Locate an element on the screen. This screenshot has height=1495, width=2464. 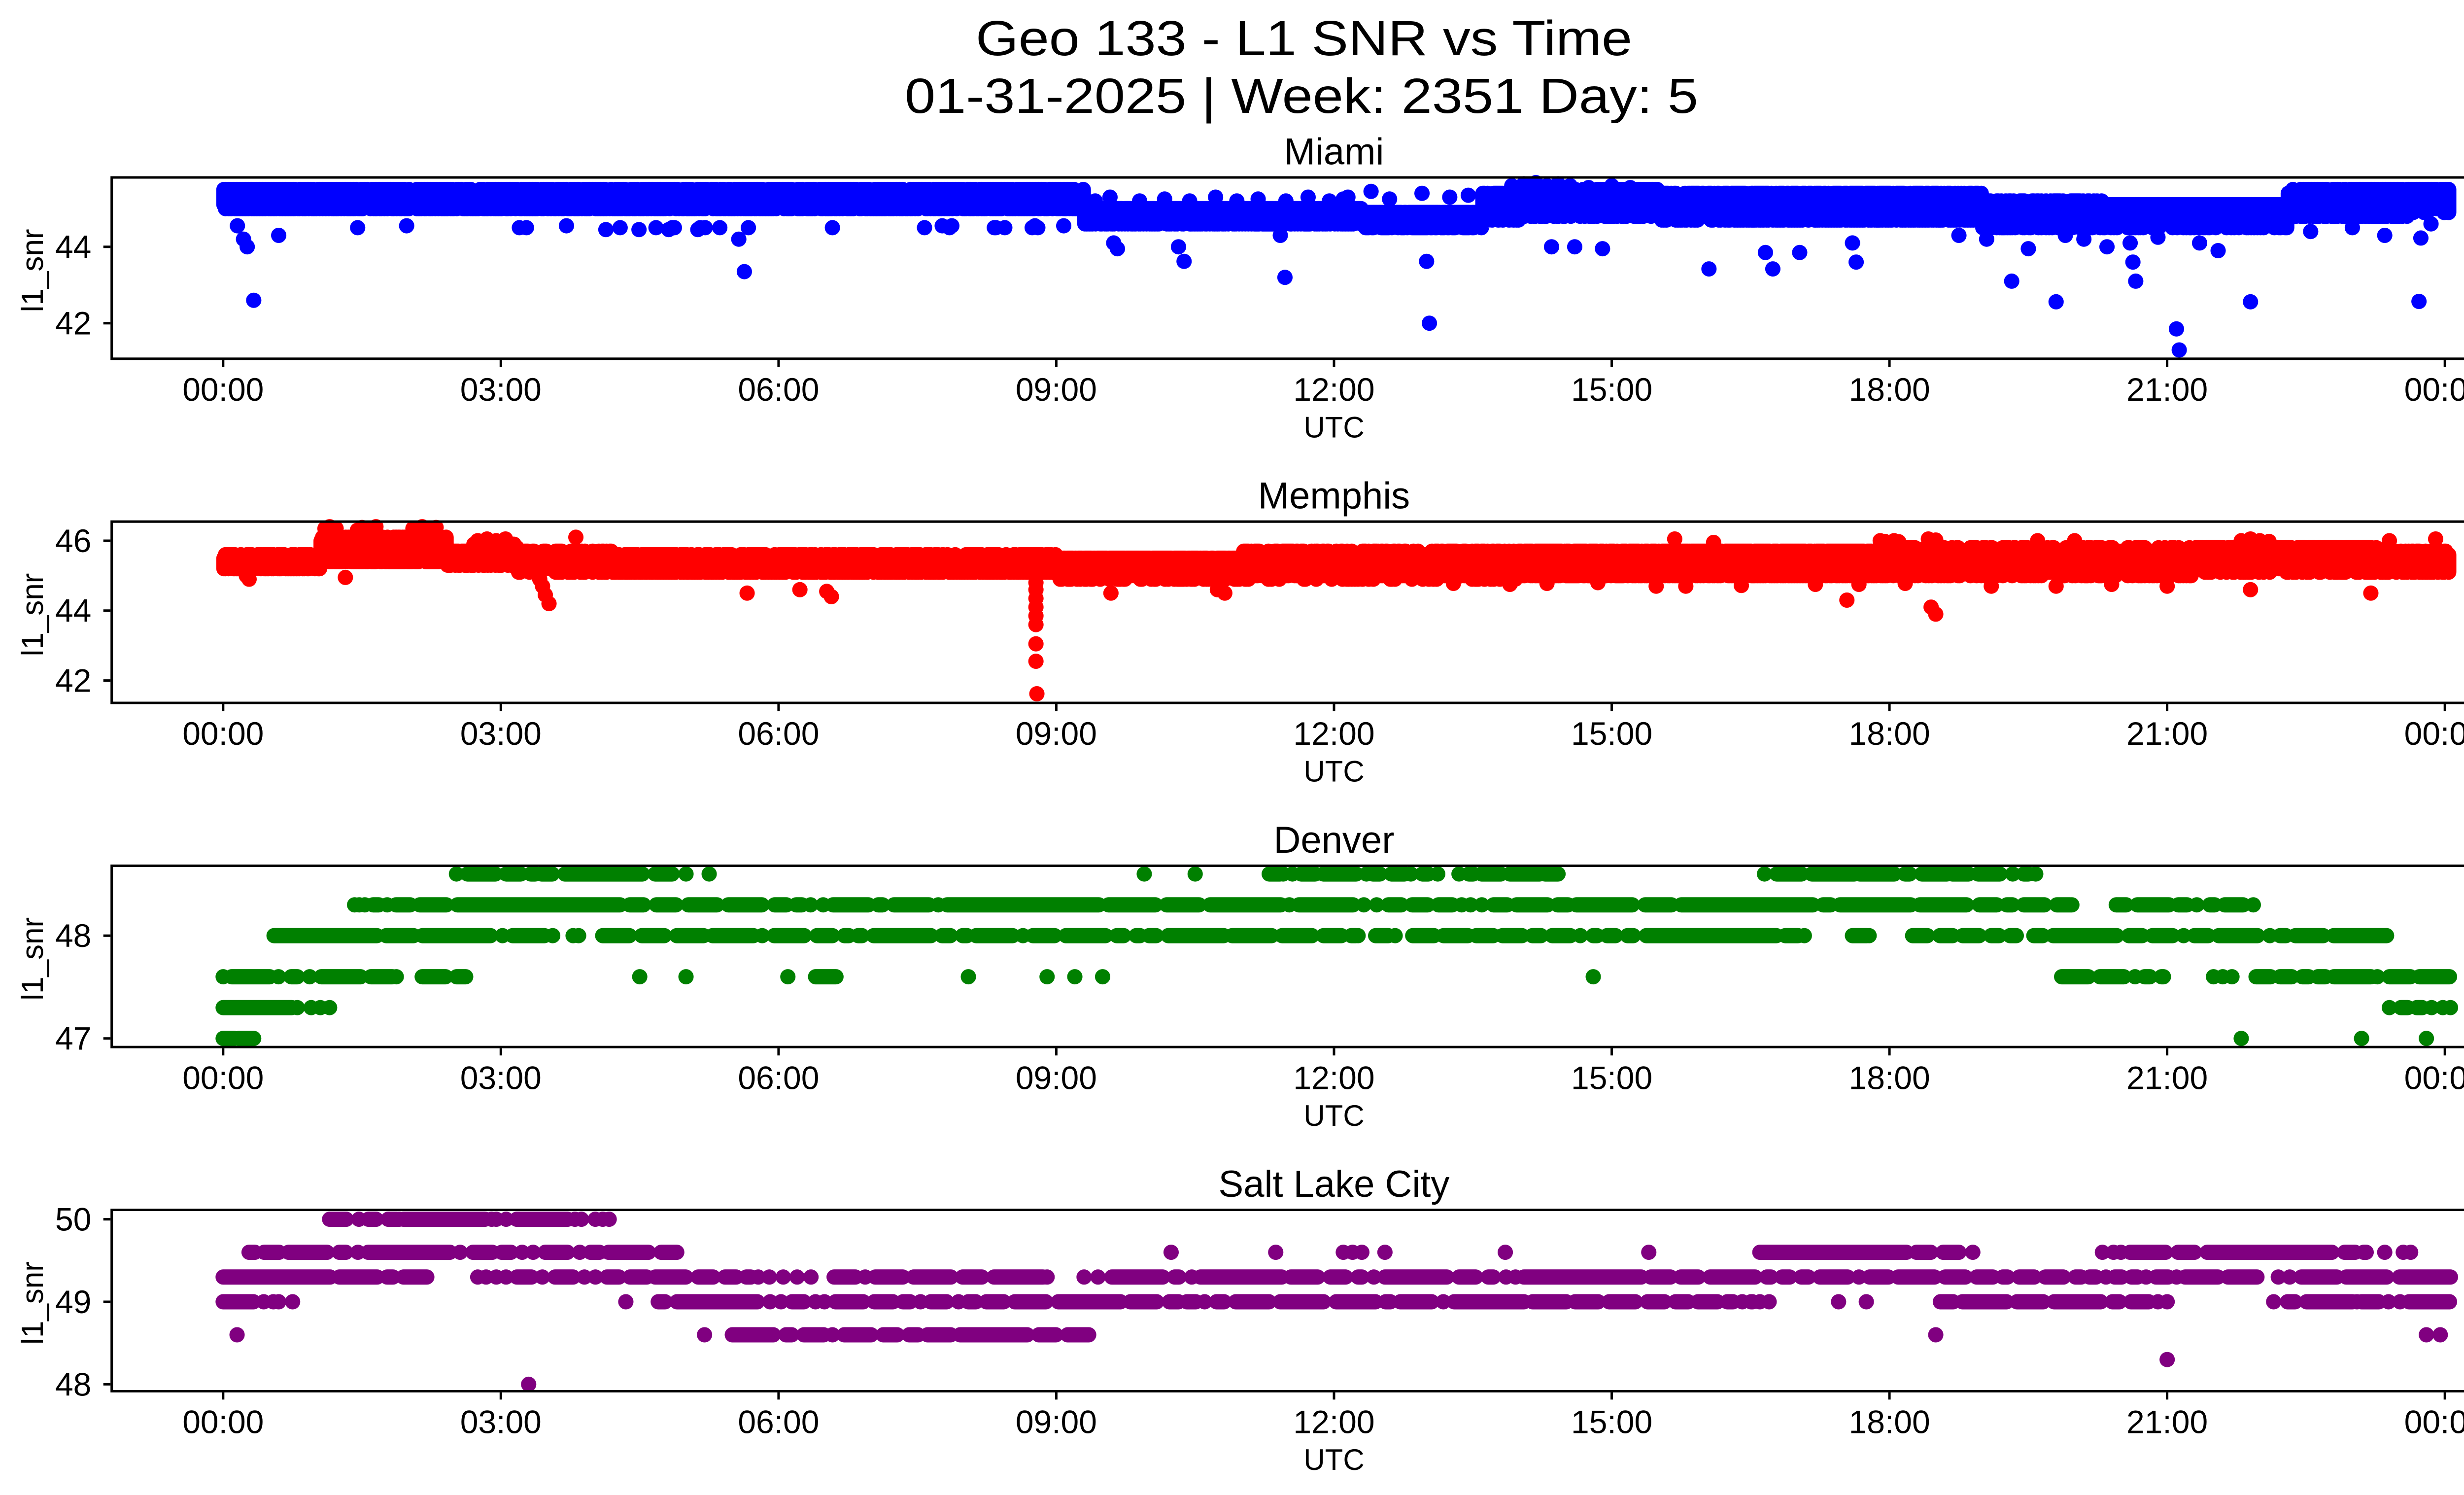
svg-text: 50 is located at coordinates (73, 1219).